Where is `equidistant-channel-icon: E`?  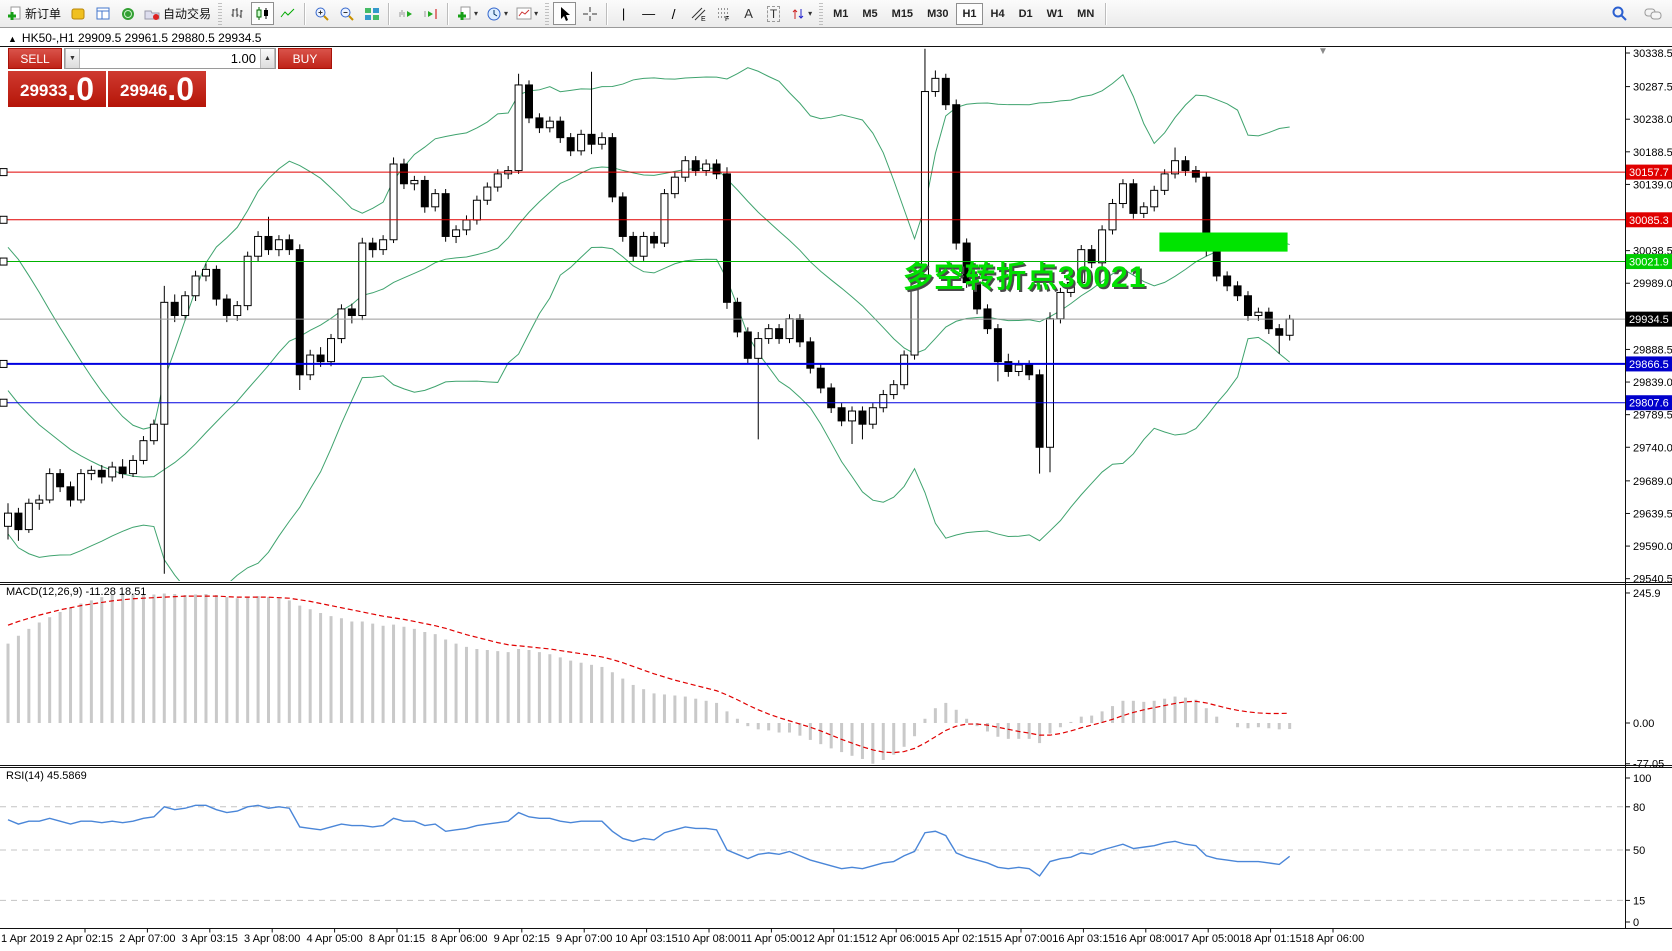 equidistant-channel-icon: E is located at coordinates (698, 14).